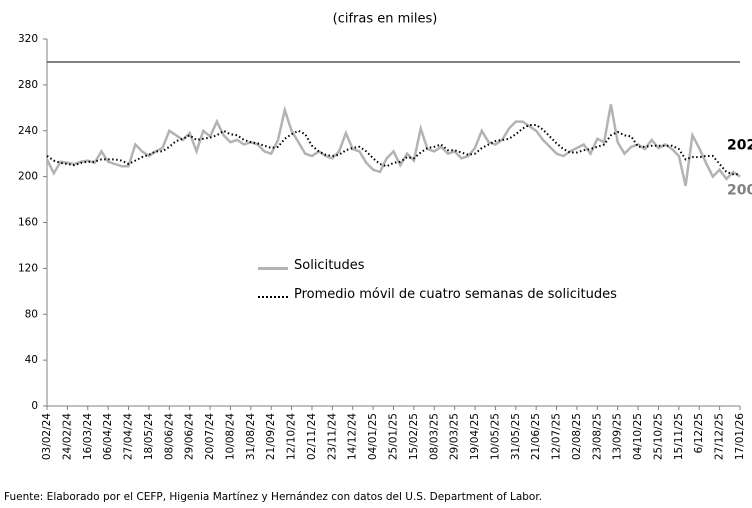 This screenshot has height=508, width=752. Describe the element at coordinates (332, 436) in the screenshot. I see `x-tick-label: 23/11/24` at that location.